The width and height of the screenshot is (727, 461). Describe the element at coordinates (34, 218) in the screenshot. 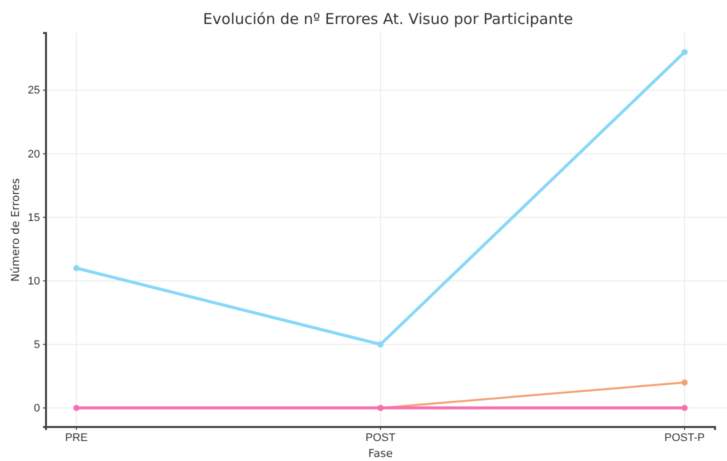

I see `y-tick-label: 15` at that location.